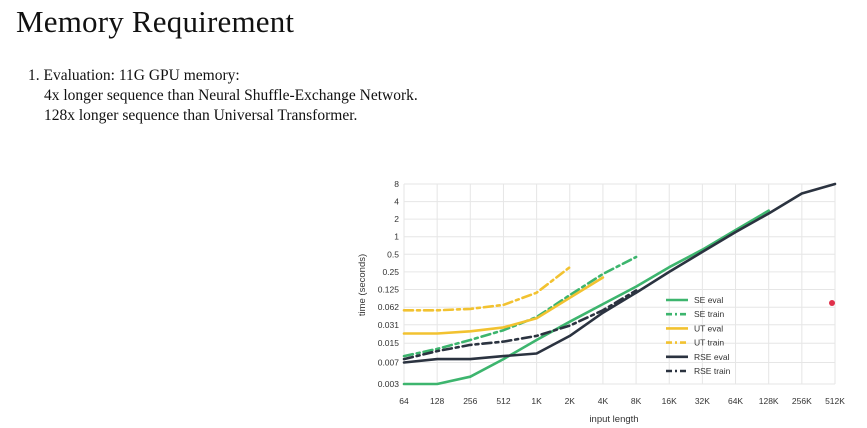 The width and height of the screenshot is (867, 428). What do you see at coordinates (622, 401) in the screenshot?
I see `x-axis-ticks: 64 128 256 512 1K 2K 4K 8K 16K 32K 64K 128K 256K 512K` at bounding box center [622, 401].